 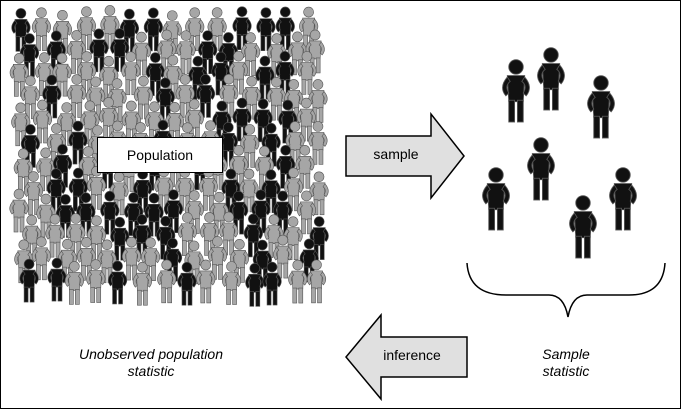 I want to click on right-arrow-icon, so click(x=405, y=156).